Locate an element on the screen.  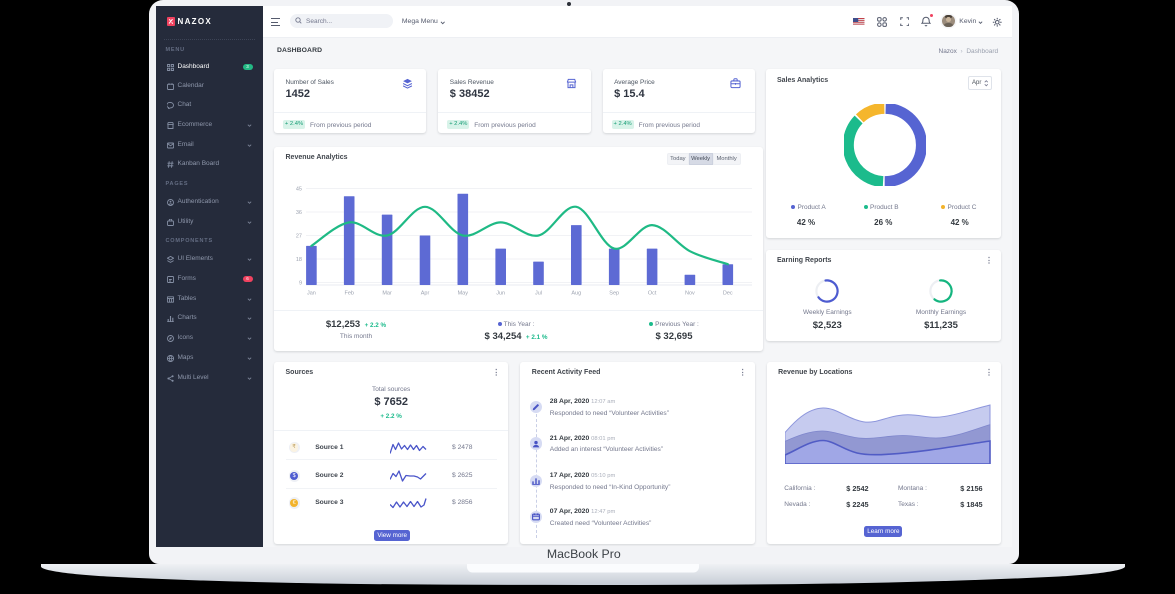
svg-text: 45 is located at coordinates (299, 190).